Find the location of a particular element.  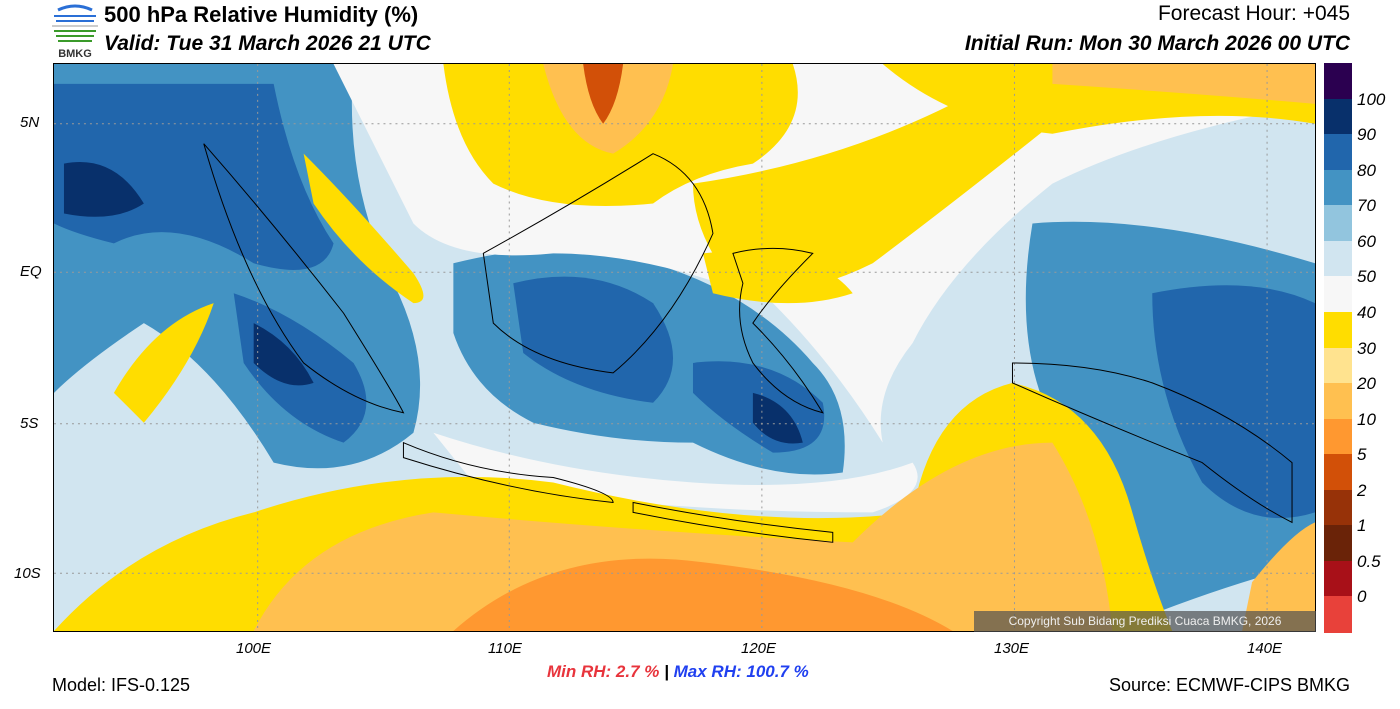

colorbar-label: 100 is located at coordinates (1371, 99).